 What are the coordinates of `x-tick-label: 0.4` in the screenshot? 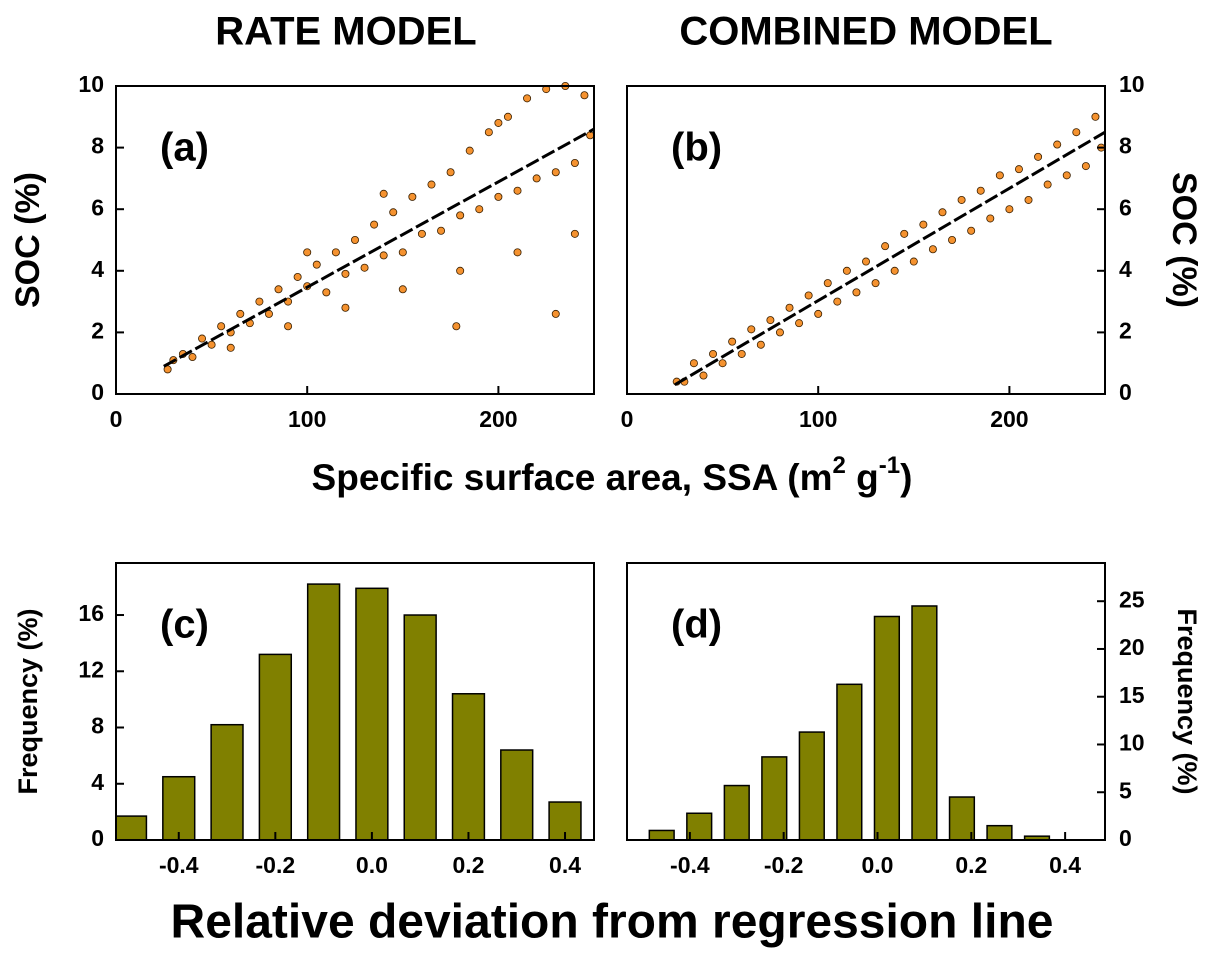 It's located at (1065, 865).